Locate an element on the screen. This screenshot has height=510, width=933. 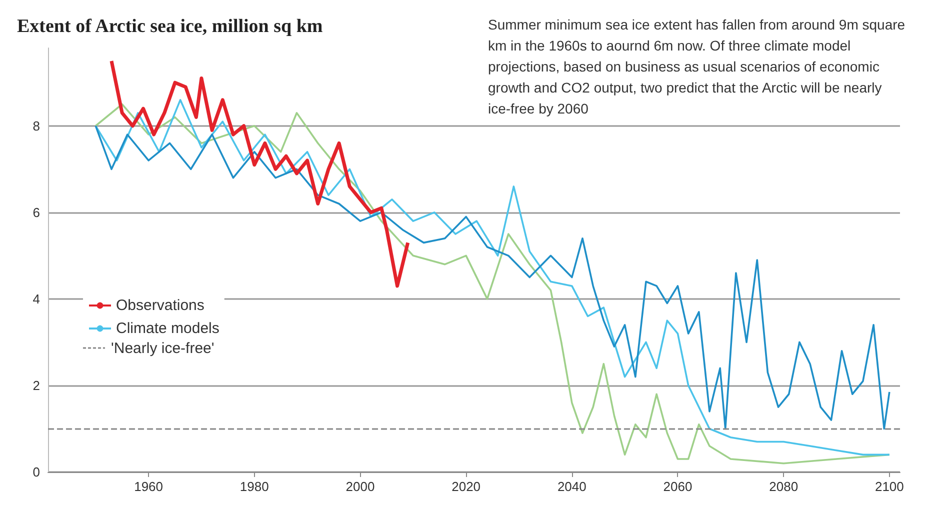
x-tick-label: 2080 is located at coordinates (783, 486).